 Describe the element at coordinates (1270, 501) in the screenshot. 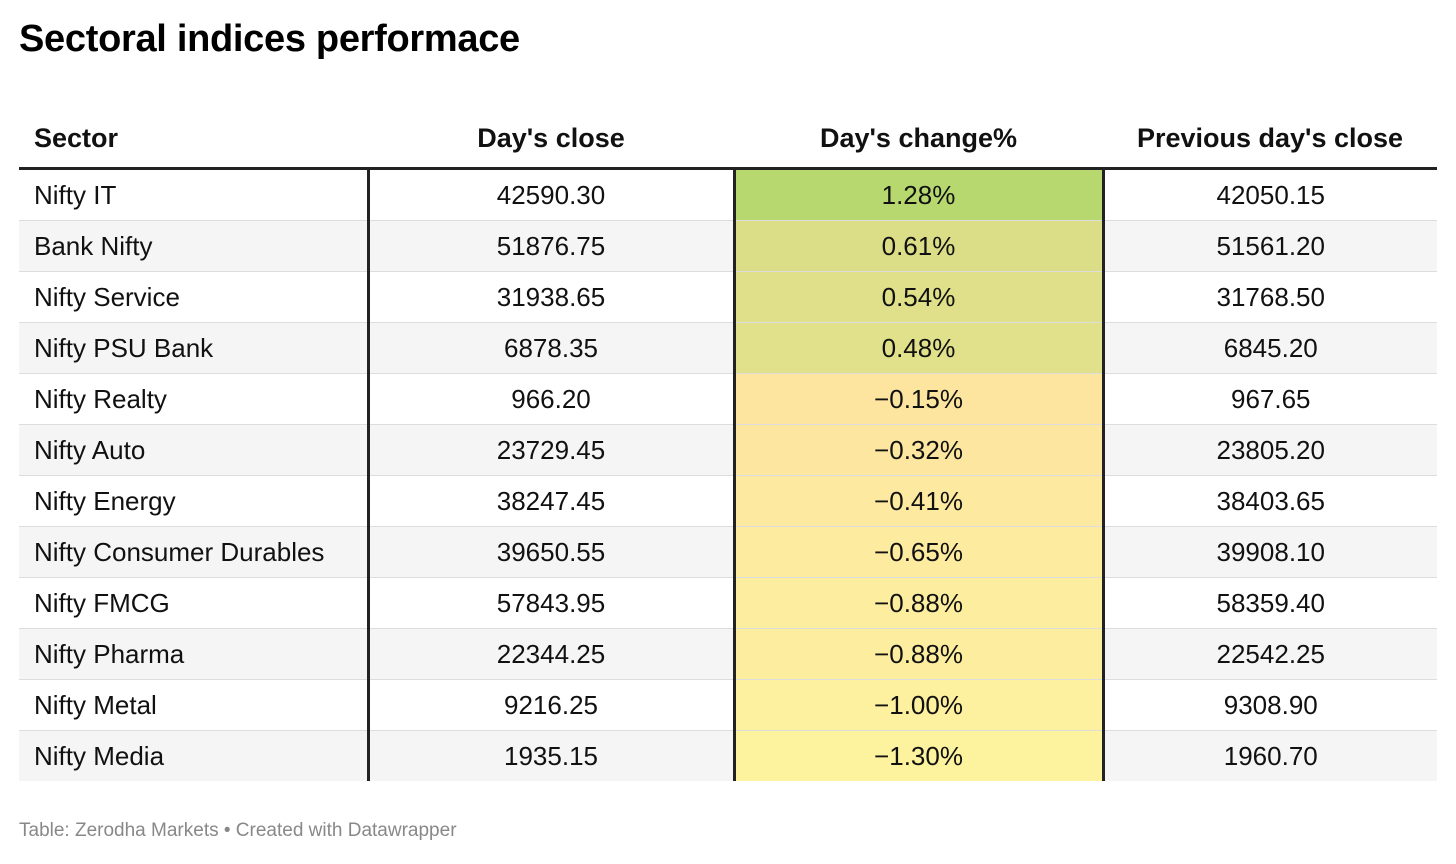

I see `cell-previous-close: 38403.65` at that location.